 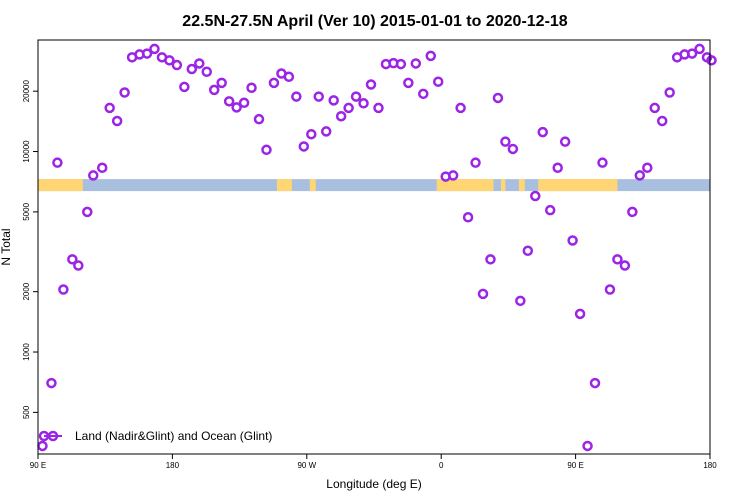 What do you see at coordinates (26, 91) in the screenshot?
I see `y-tick-label: 20000` at bounding box center [26, 91].